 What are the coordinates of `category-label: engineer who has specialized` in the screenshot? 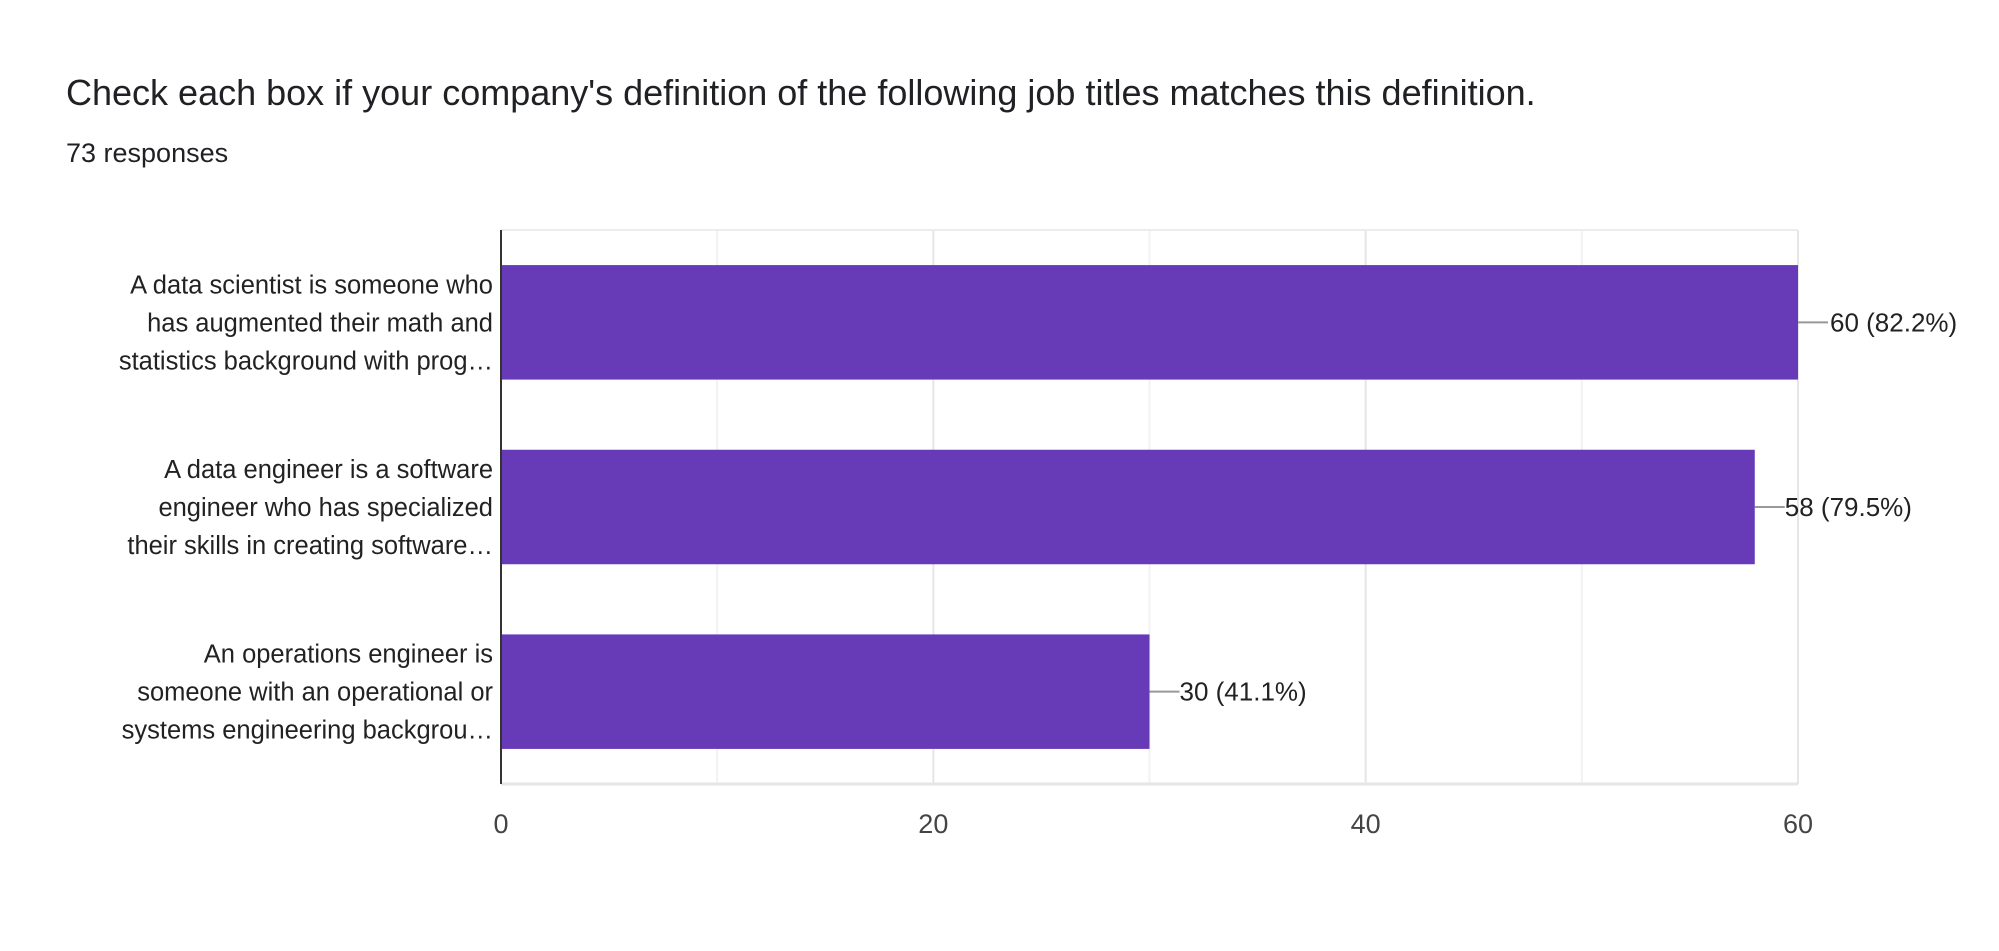 It's located at (325, 508).